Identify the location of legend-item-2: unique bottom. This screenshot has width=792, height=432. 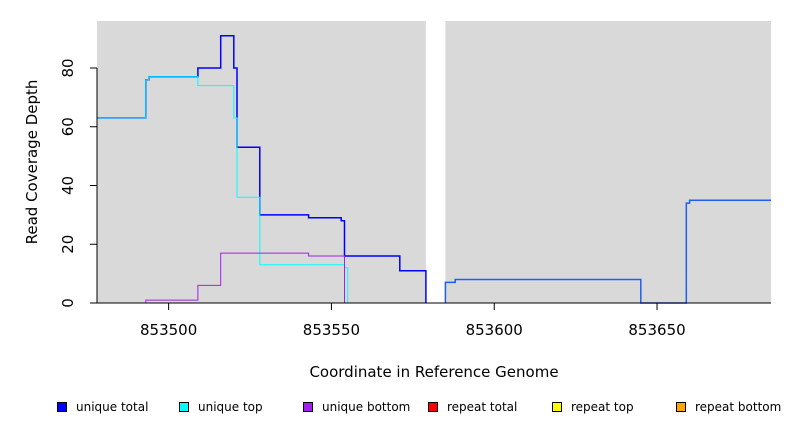
(356, 407).